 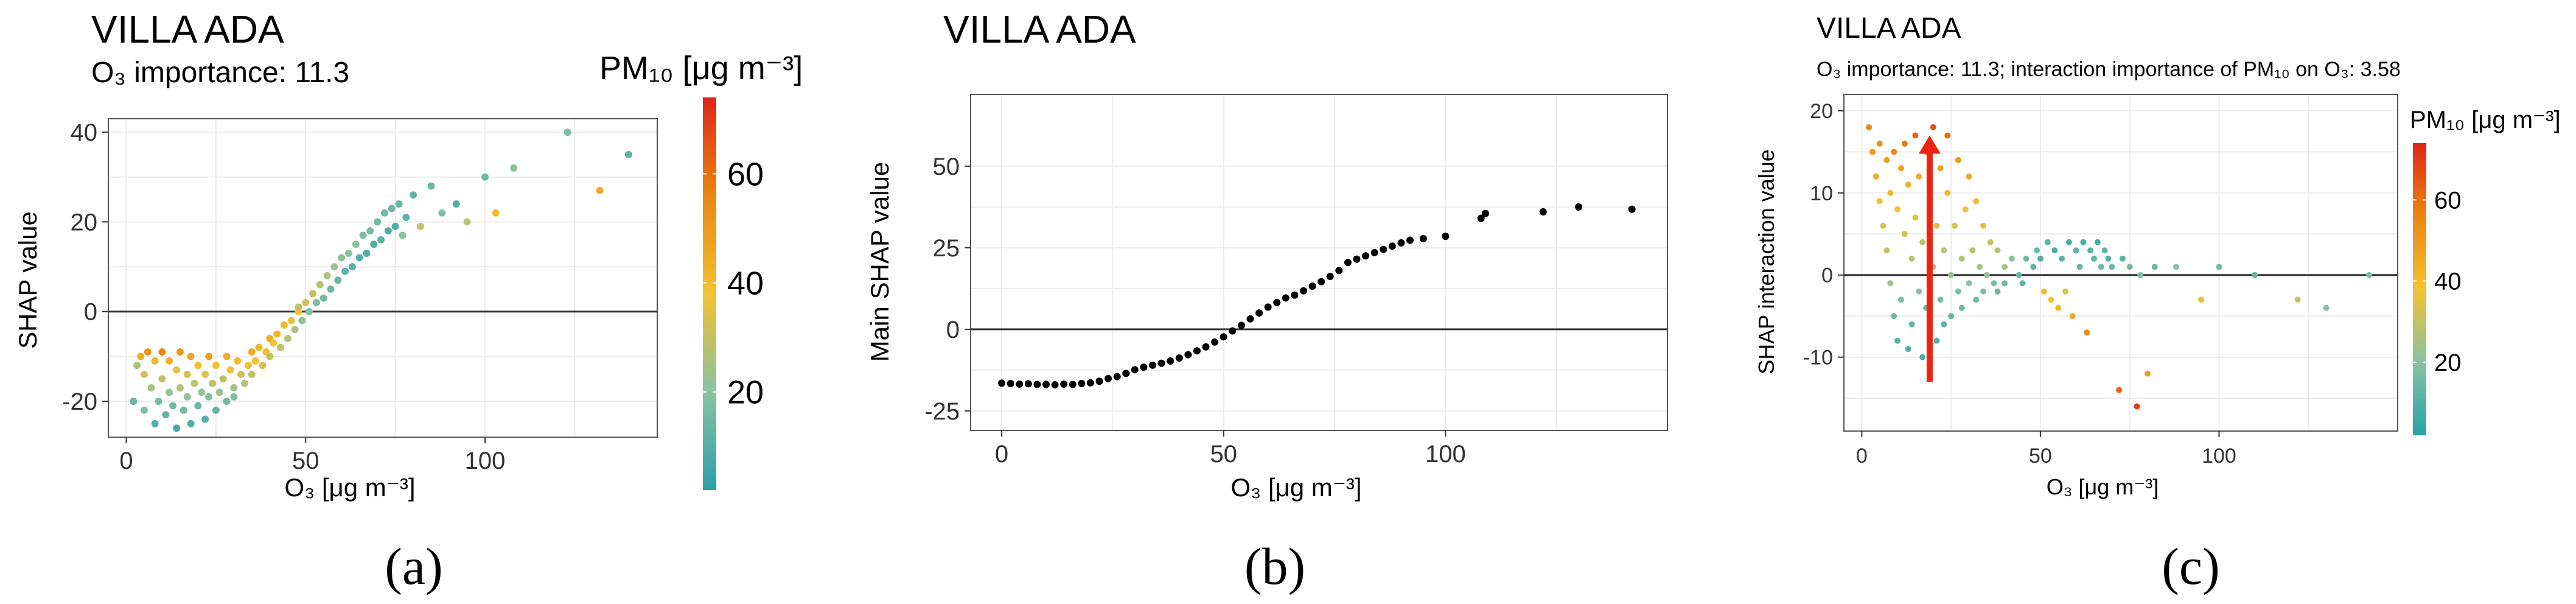 I want to click on colorbar, so click(x=2419, y=289).